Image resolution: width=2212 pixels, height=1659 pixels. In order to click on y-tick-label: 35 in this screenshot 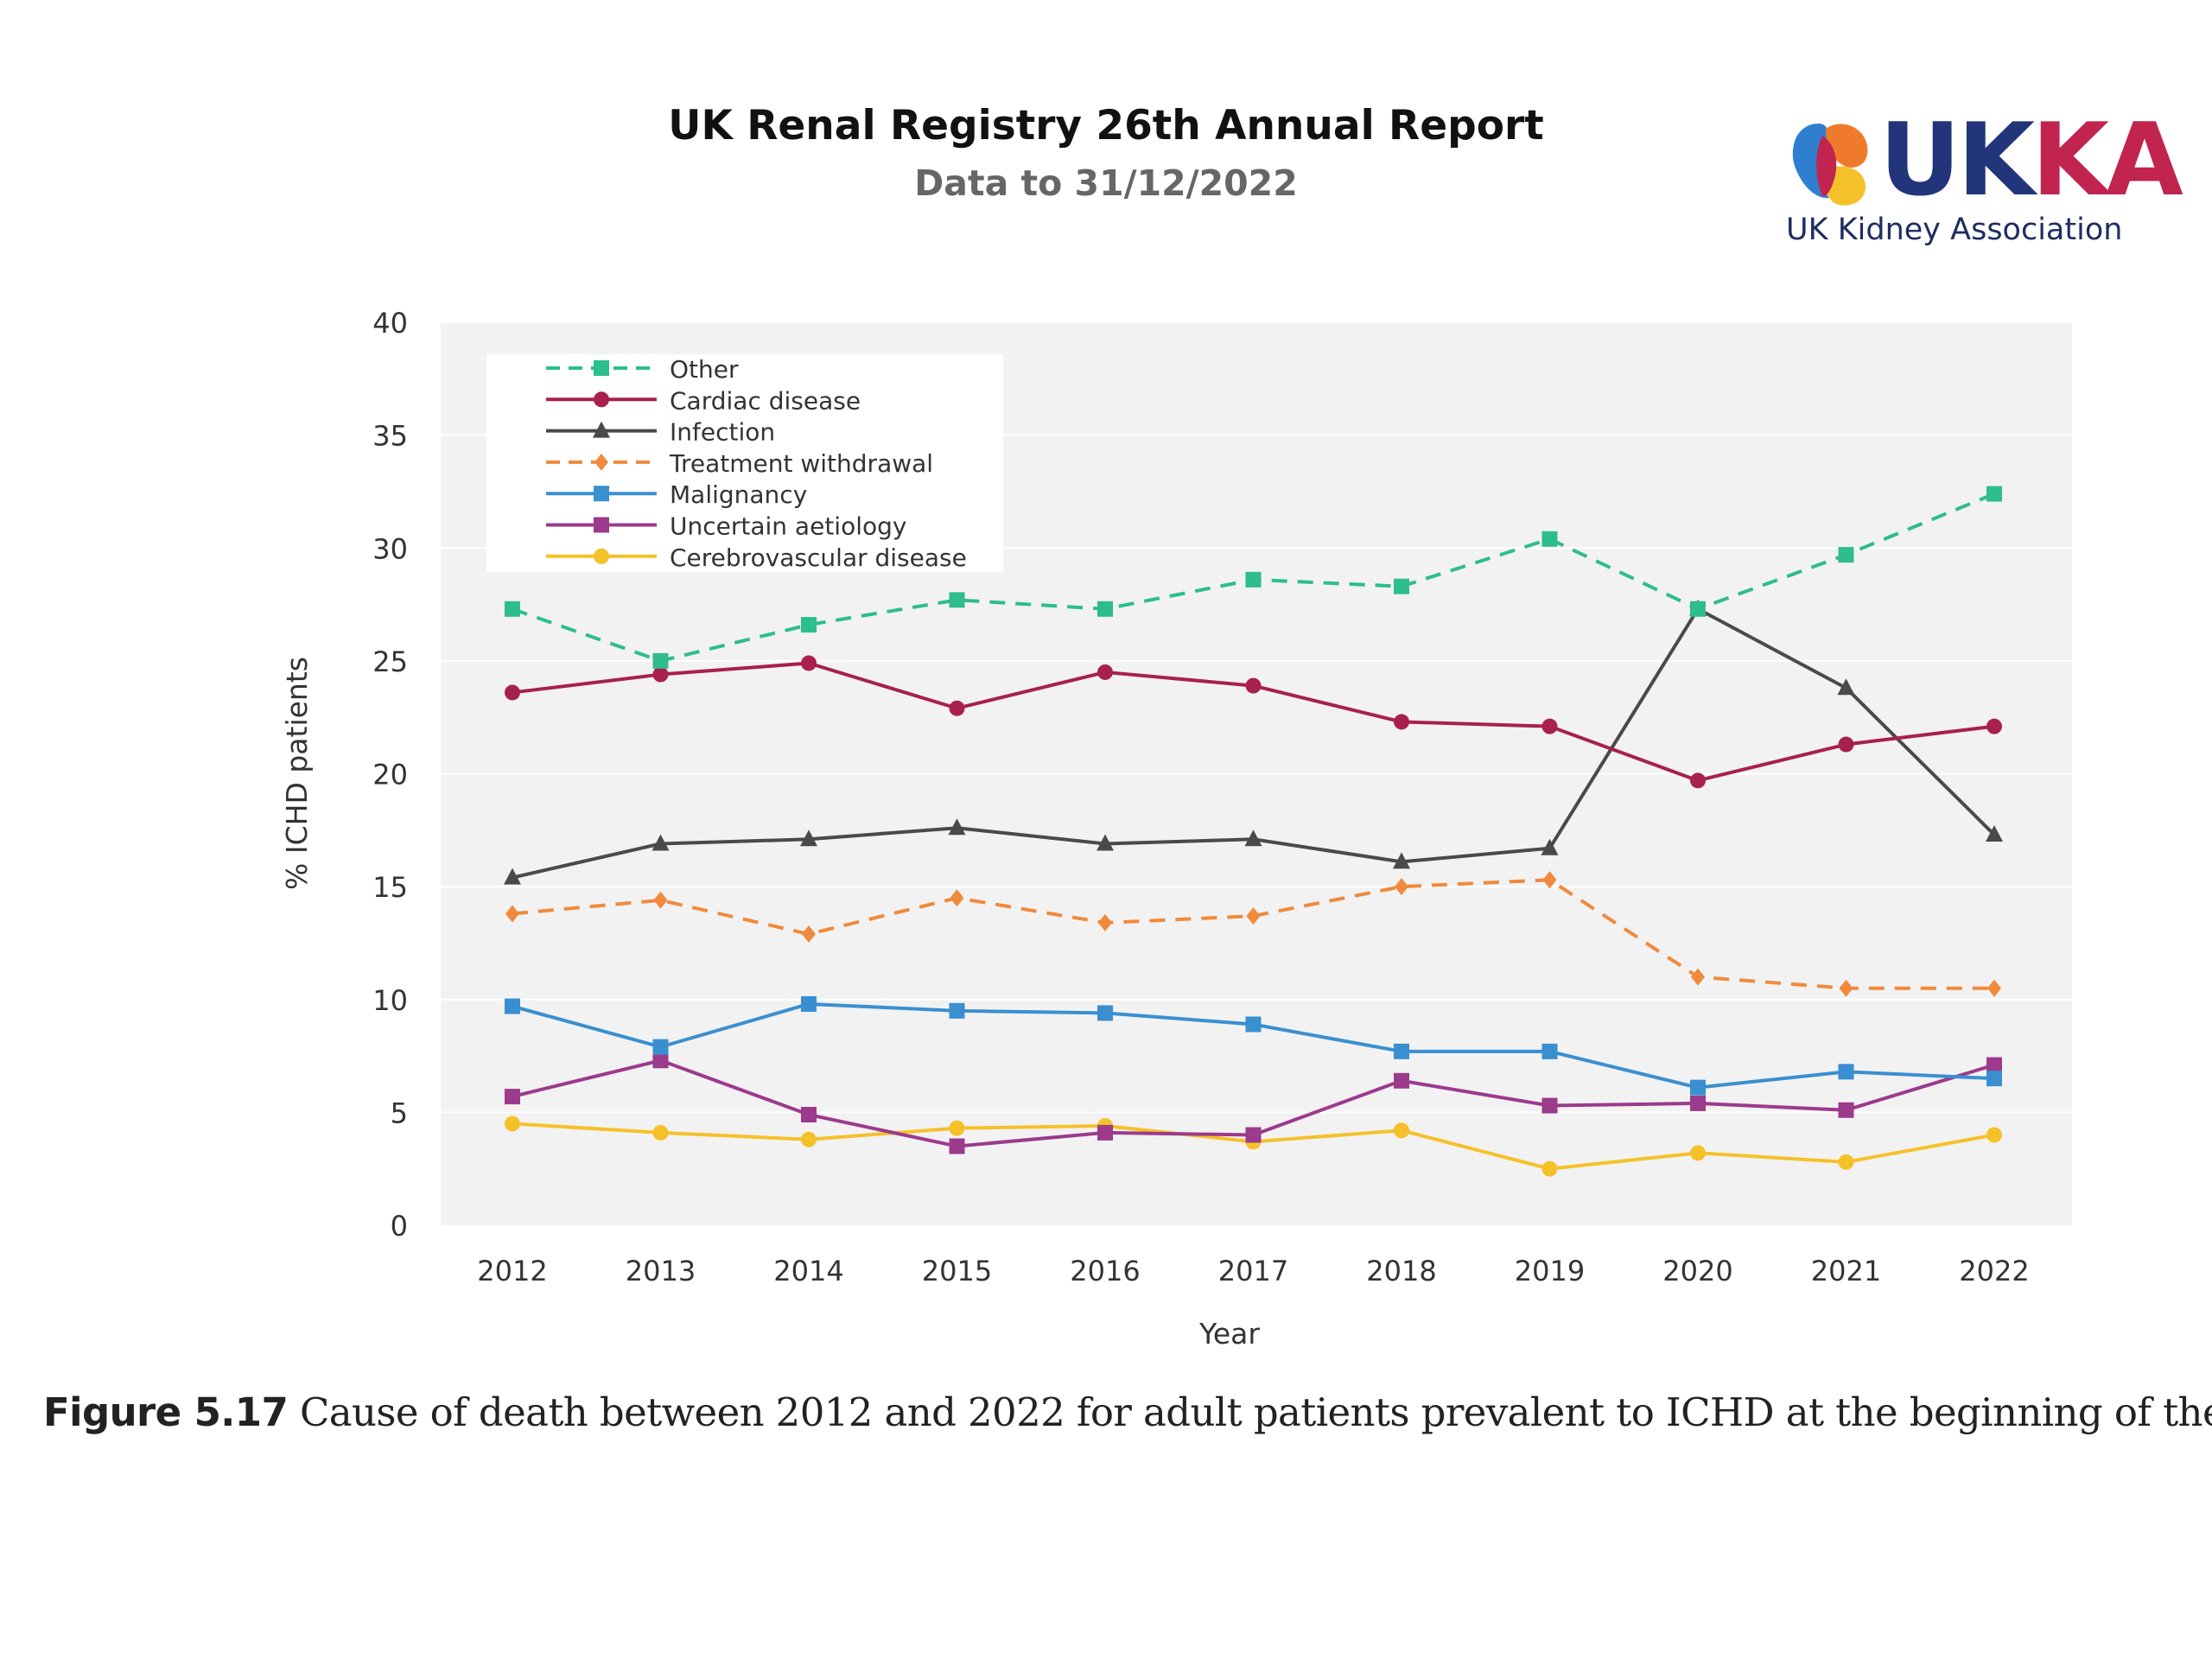, I will do `click(390, 436)`.